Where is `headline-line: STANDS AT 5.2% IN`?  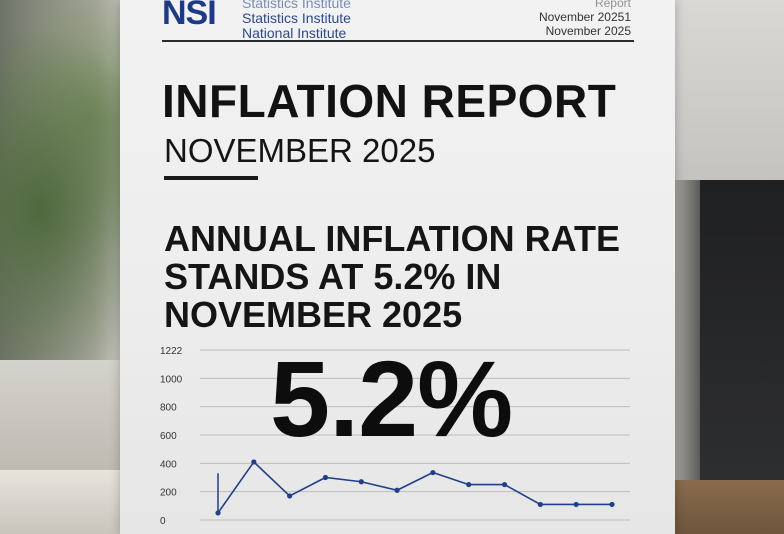
headline-line: STANDS AT 5.2% IN is located at coordinates (333, 276).